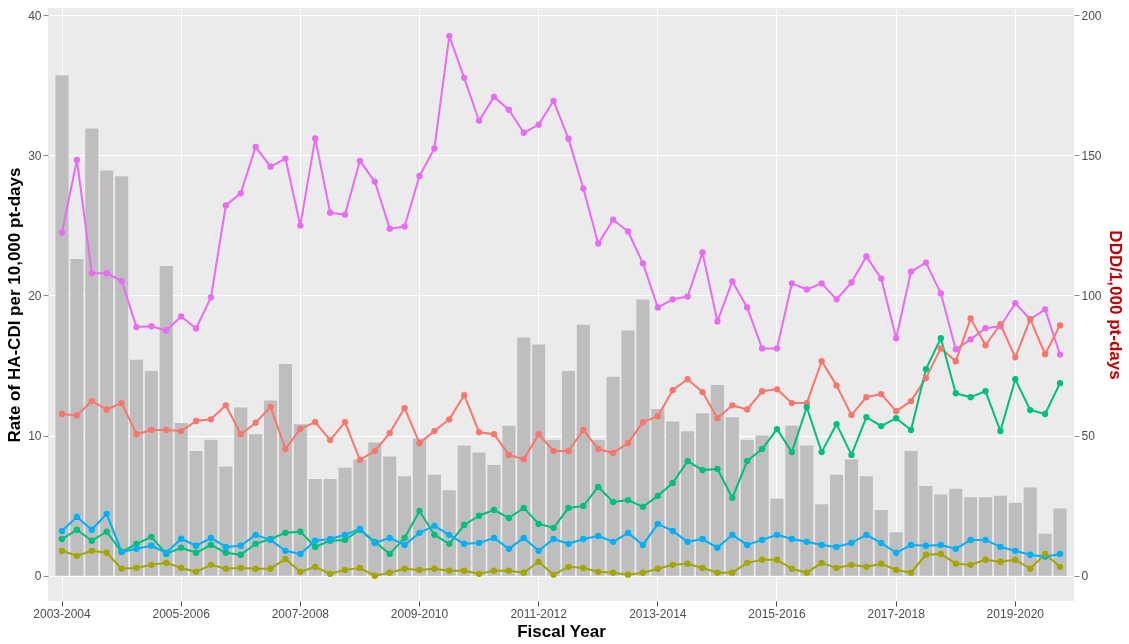  What do you see at coordinates (15, 305) in the screenshot?
I see `y-axis-title: Rate of HA-CDI per 10,000 pt-days` at bounding box center [15, 305].